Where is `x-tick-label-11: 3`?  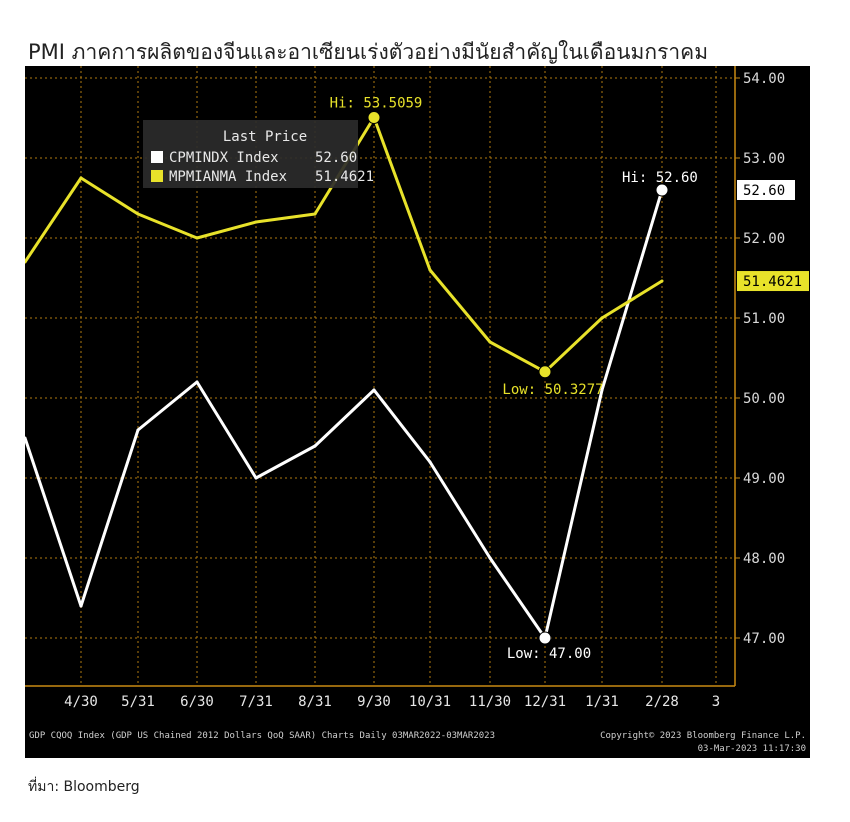 x-tick-label-11: 3 is located at coordinates (716, 702).